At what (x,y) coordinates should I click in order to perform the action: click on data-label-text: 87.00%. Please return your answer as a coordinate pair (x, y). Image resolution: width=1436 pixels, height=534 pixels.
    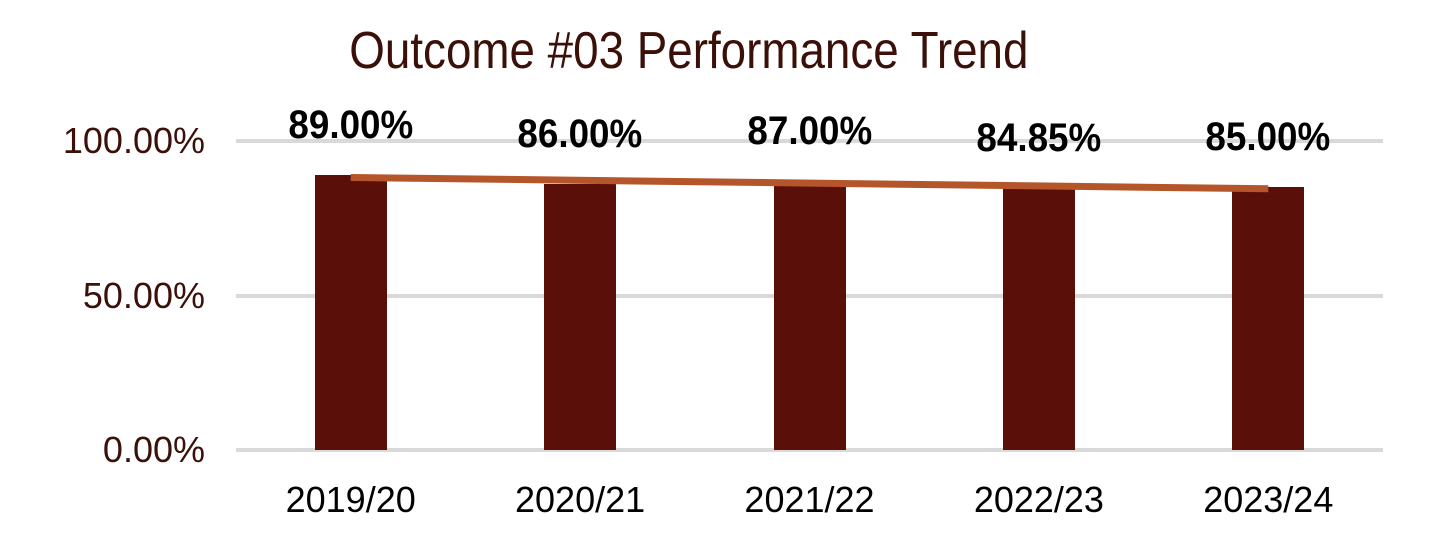
    Looking at the image, I should click on (809, 131).